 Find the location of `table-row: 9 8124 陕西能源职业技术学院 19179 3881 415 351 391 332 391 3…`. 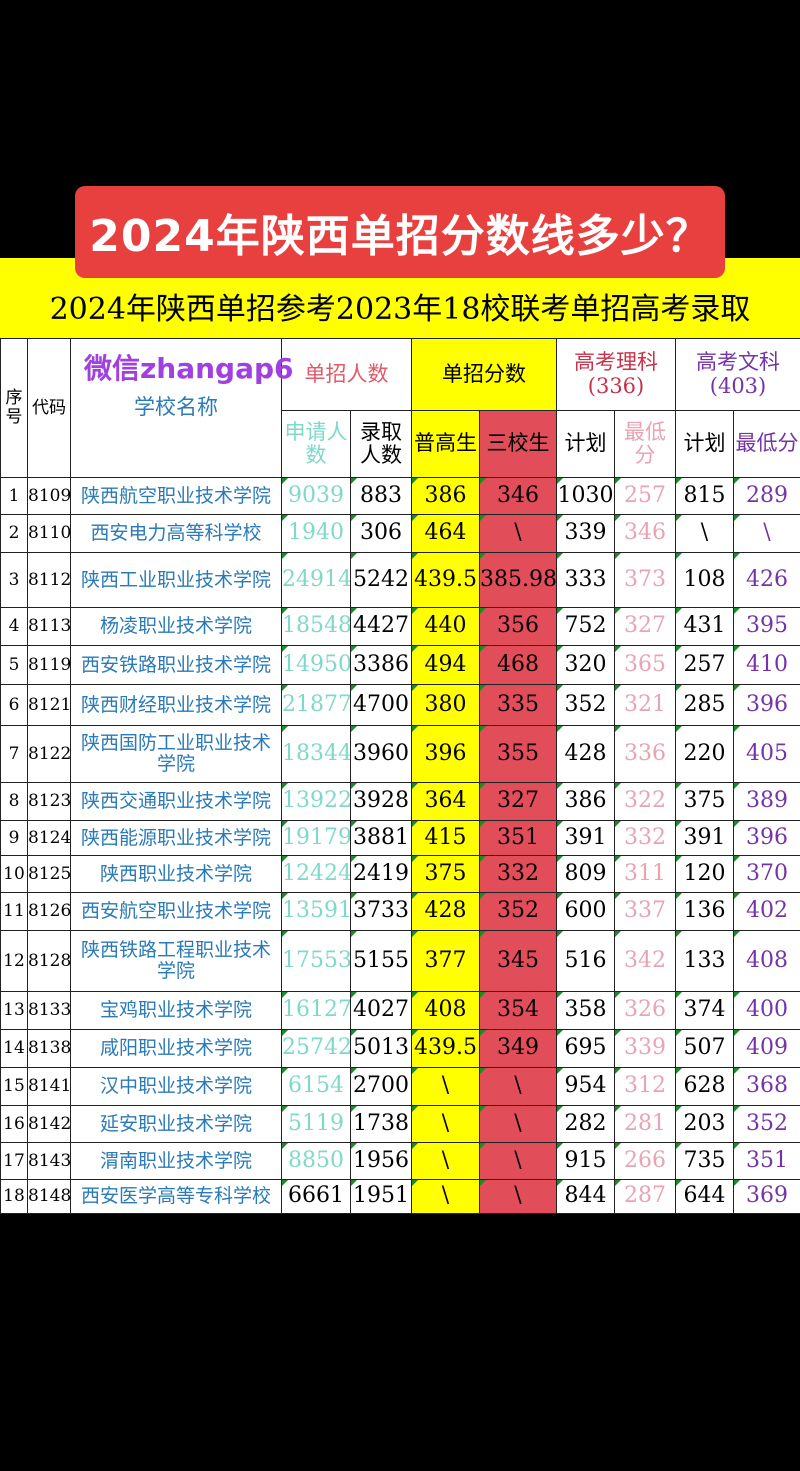

table-row: 9 8124 陕西能源职业技术学院 19179 3881 415 351 391 332 391 3… is located at coordinates (400, 838).